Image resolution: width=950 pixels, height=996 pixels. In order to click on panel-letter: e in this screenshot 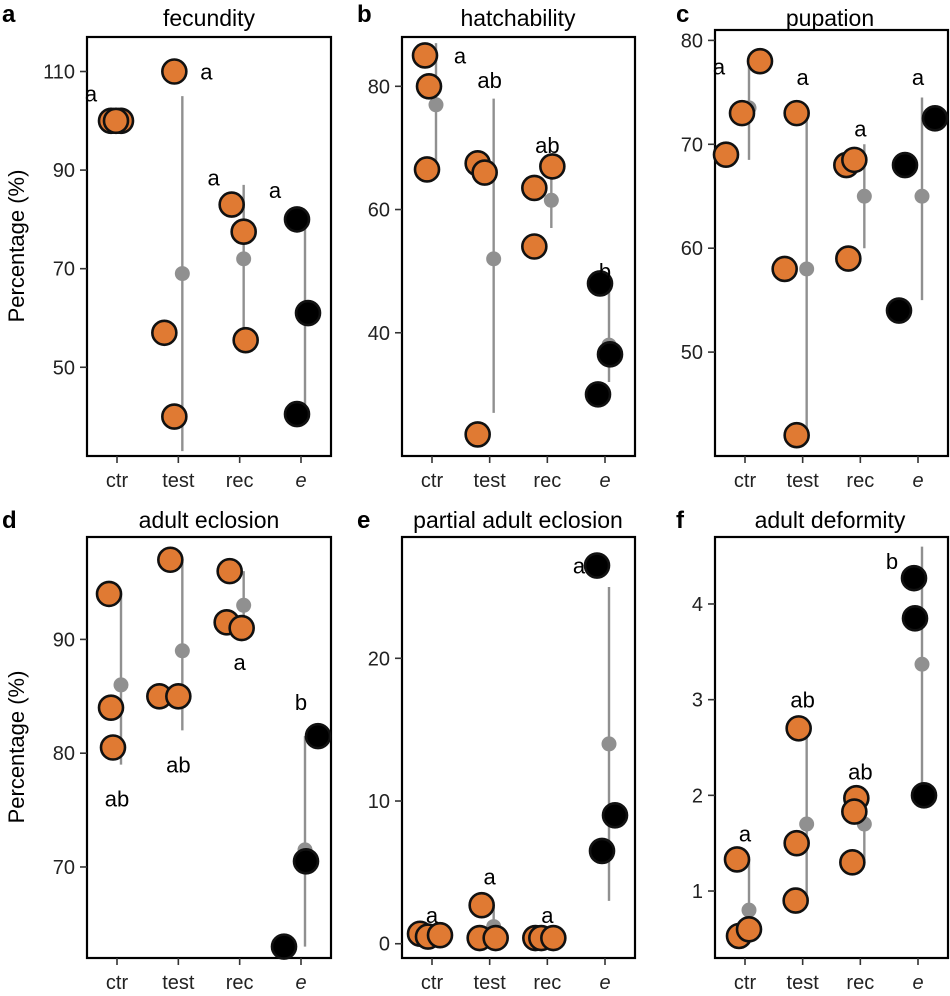, I will do `click(363, 520)`.